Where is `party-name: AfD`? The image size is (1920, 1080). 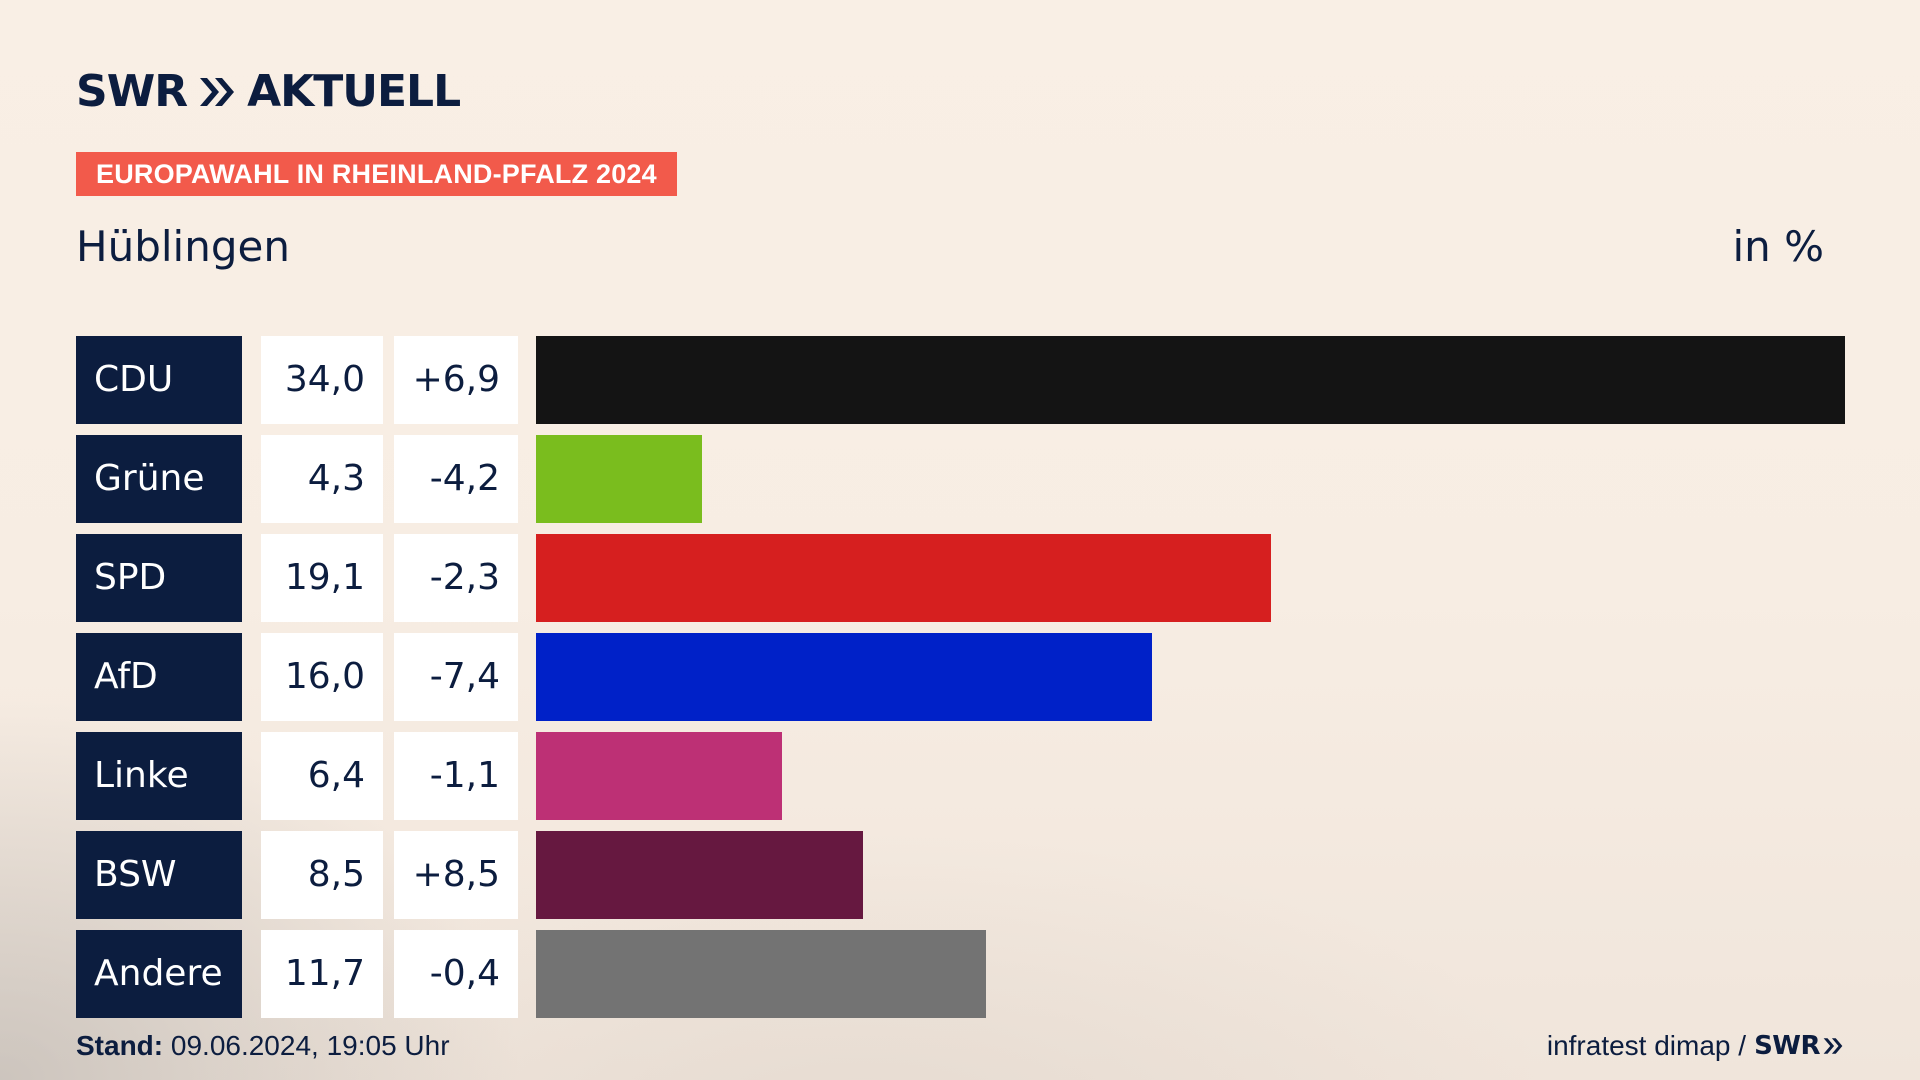
party-name: AfD is located at coordinates (159, 677).